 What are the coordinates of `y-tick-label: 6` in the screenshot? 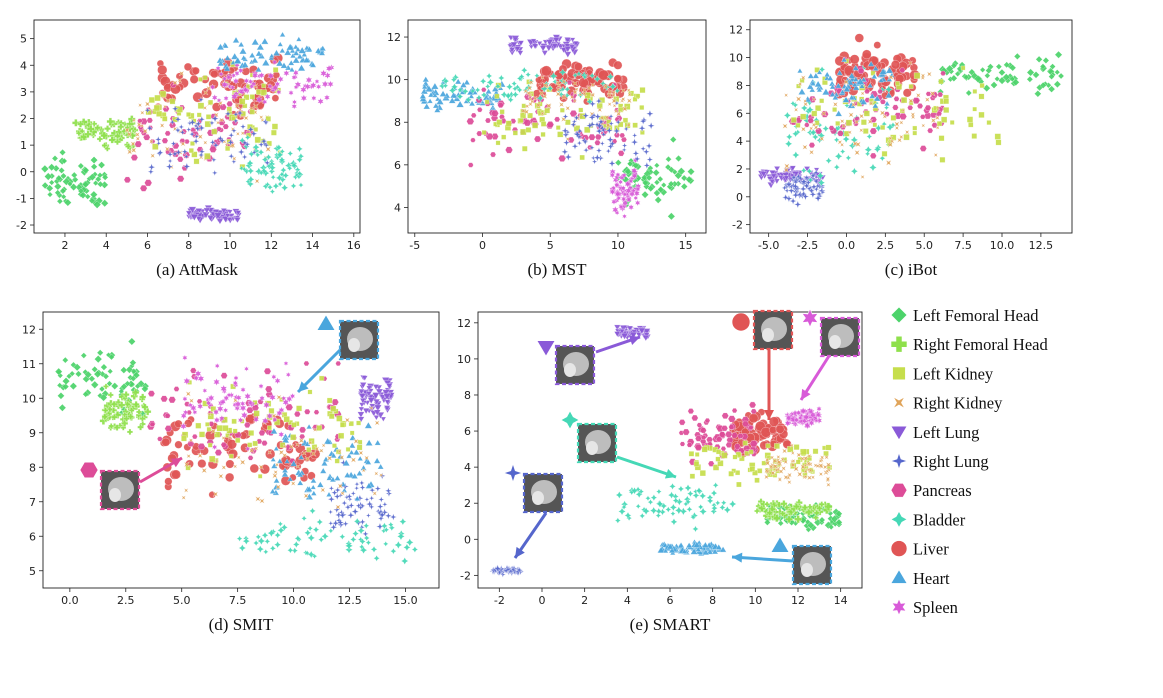 It's located at (32, 536).